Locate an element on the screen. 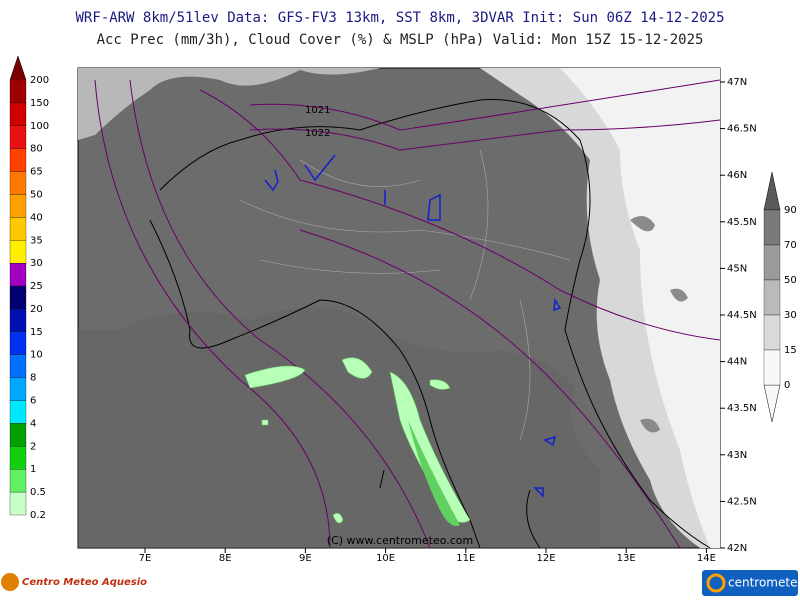 This screenshot has width=800, height=600. lat-label: 46N is located at coordinates (737, 175).